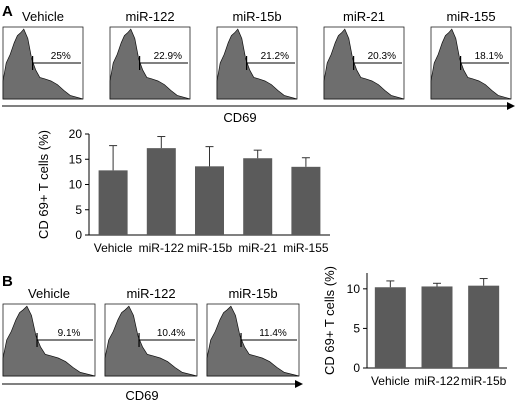 This screenshot has width=520, height=403. What do you see at coordinates (382, 56) in the screenshot?
I see `panel-a-gate-percent: 20.3%` at bounding box center [382, 56].